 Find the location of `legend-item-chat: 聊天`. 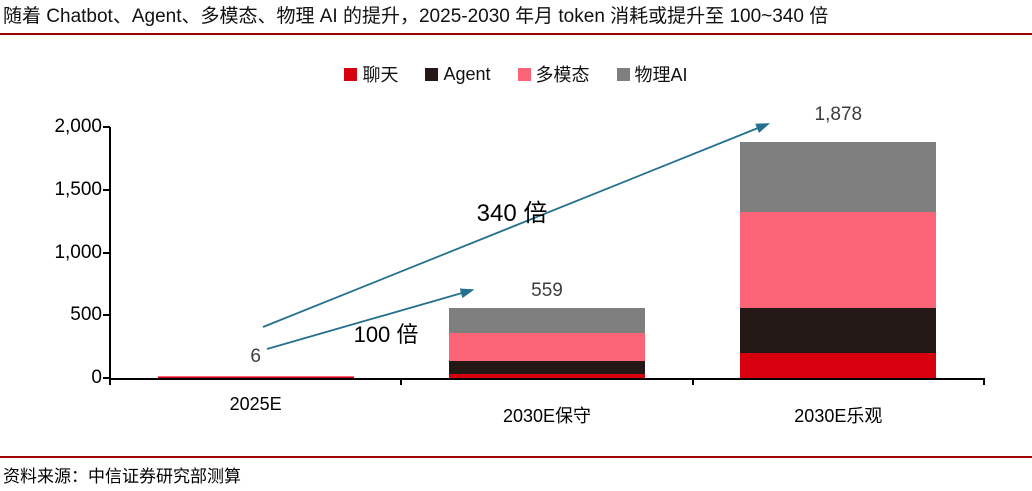

legend-item-chat: 聊天 is located at coordinates (371, 74).